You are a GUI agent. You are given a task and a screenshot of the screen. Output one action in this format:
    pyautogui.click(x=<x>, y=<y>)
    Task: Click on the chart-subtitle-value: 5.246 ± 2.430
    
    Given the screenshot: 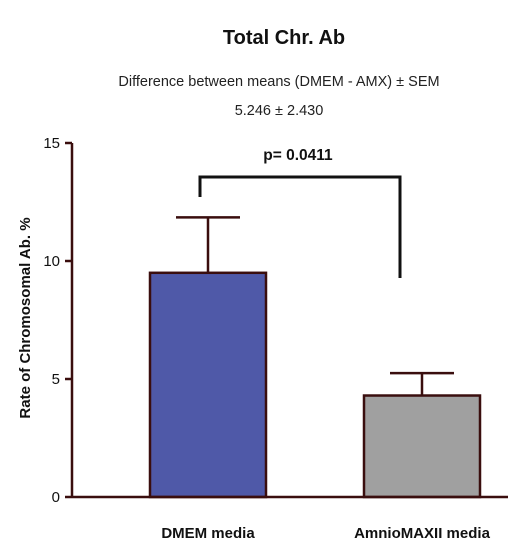 What is the action you would take?
    pyautogui.click(x=279, y=111)
    